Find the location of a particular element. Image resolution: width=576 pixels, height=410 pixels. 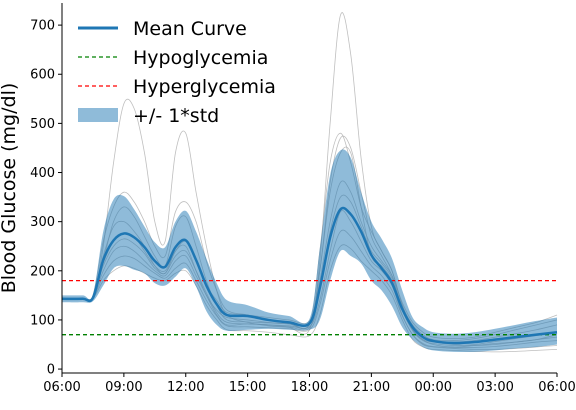

y-tick-label-0: 0 is located at coordinates (51, 370).